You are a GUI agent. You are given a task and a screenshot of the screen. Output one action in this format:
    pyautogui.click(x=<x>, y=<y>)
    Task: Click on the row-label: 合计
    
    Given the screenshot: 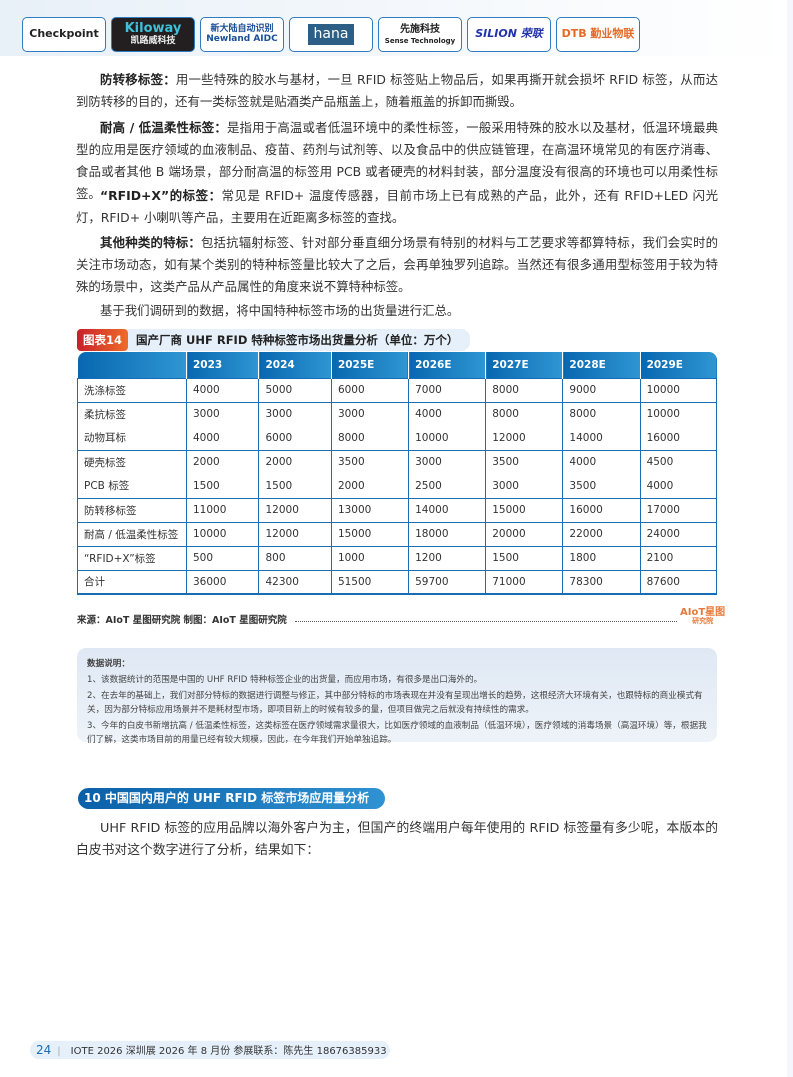 What is the action you would take?
    pyautogui.click(x=132, y=582)
    